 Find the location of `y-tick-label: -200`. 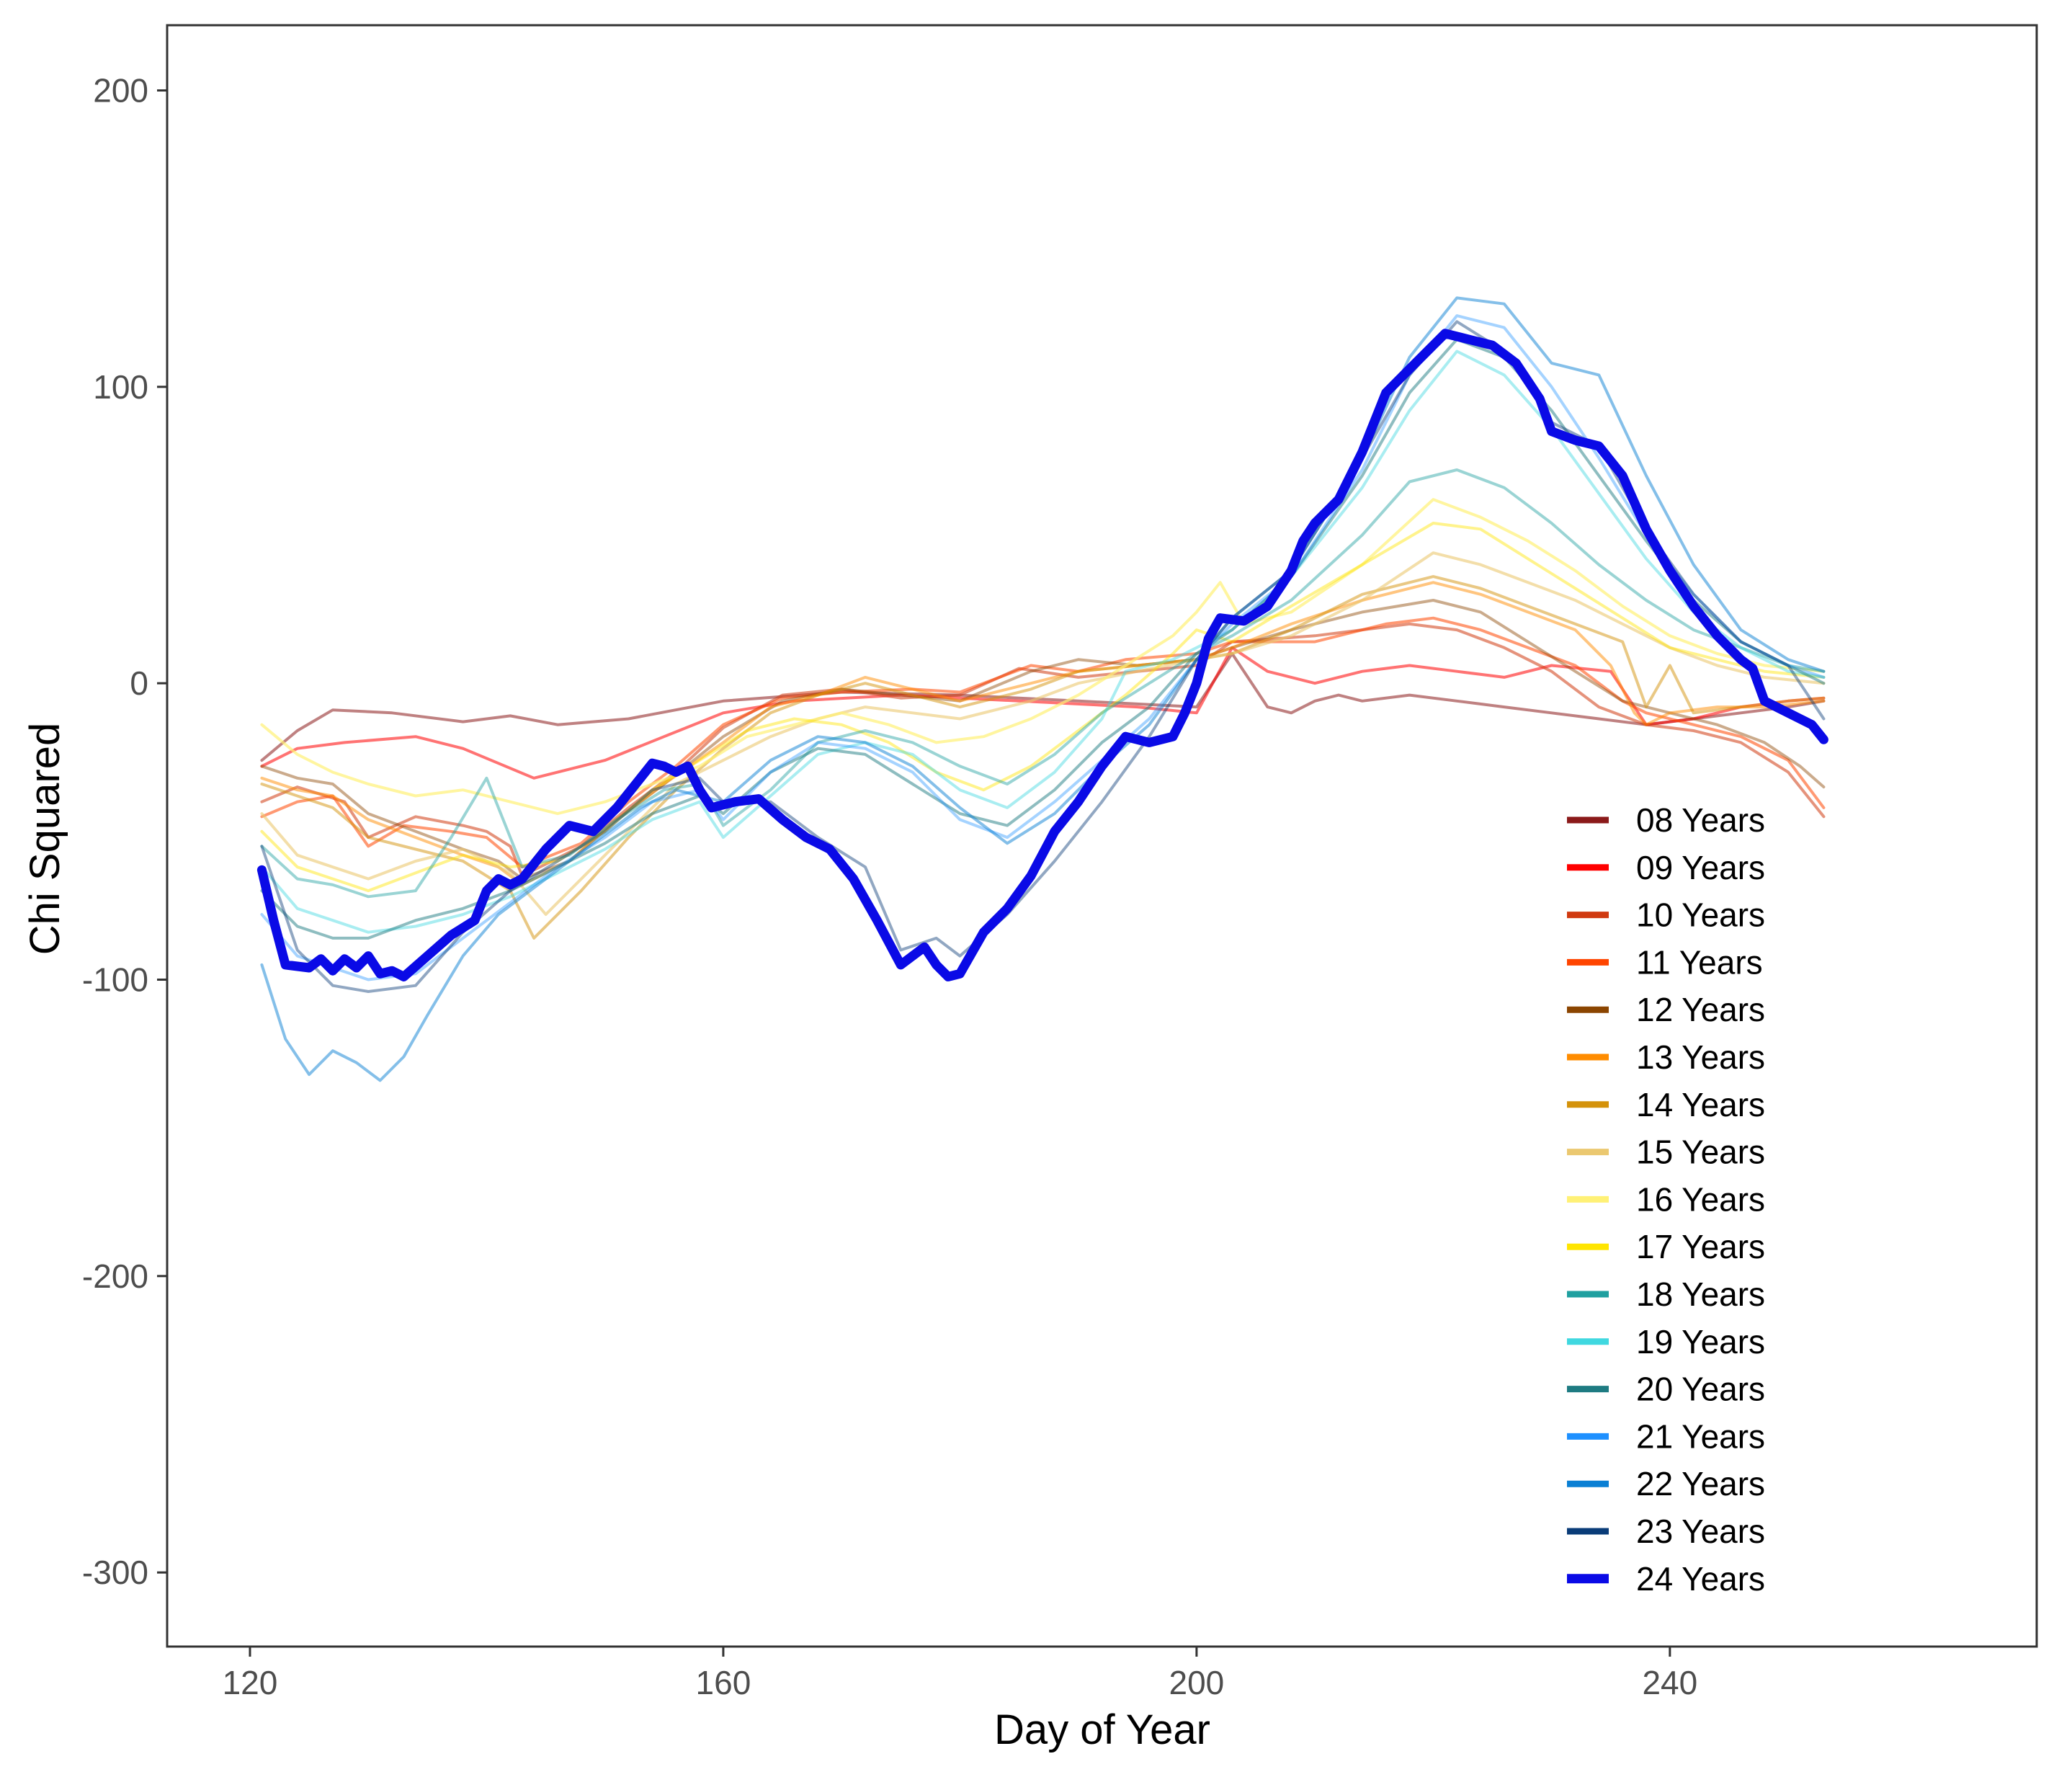

y-tick-label: -200 is located at coordinates (115, 1276).